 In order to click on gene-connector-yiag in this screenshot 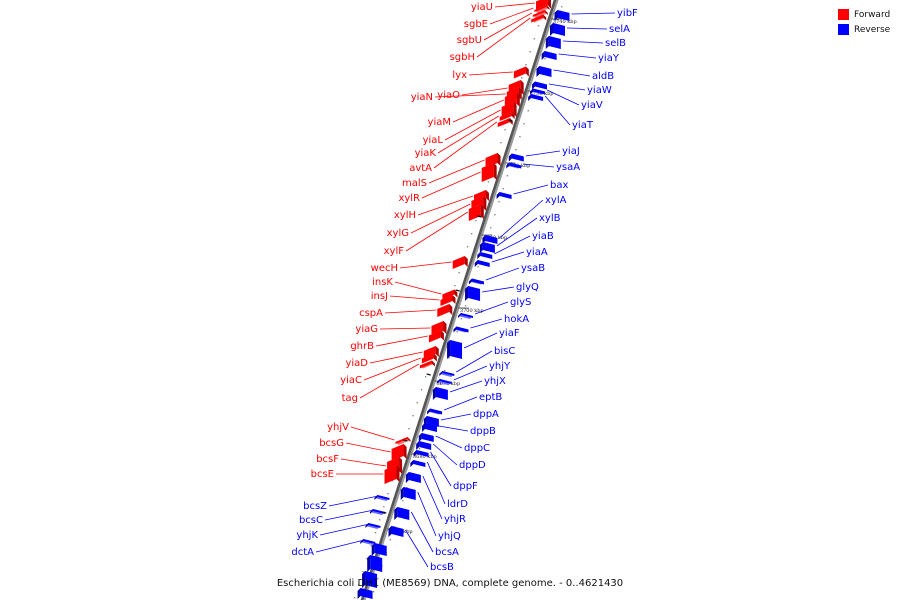, I will do `click(405, 328)`.